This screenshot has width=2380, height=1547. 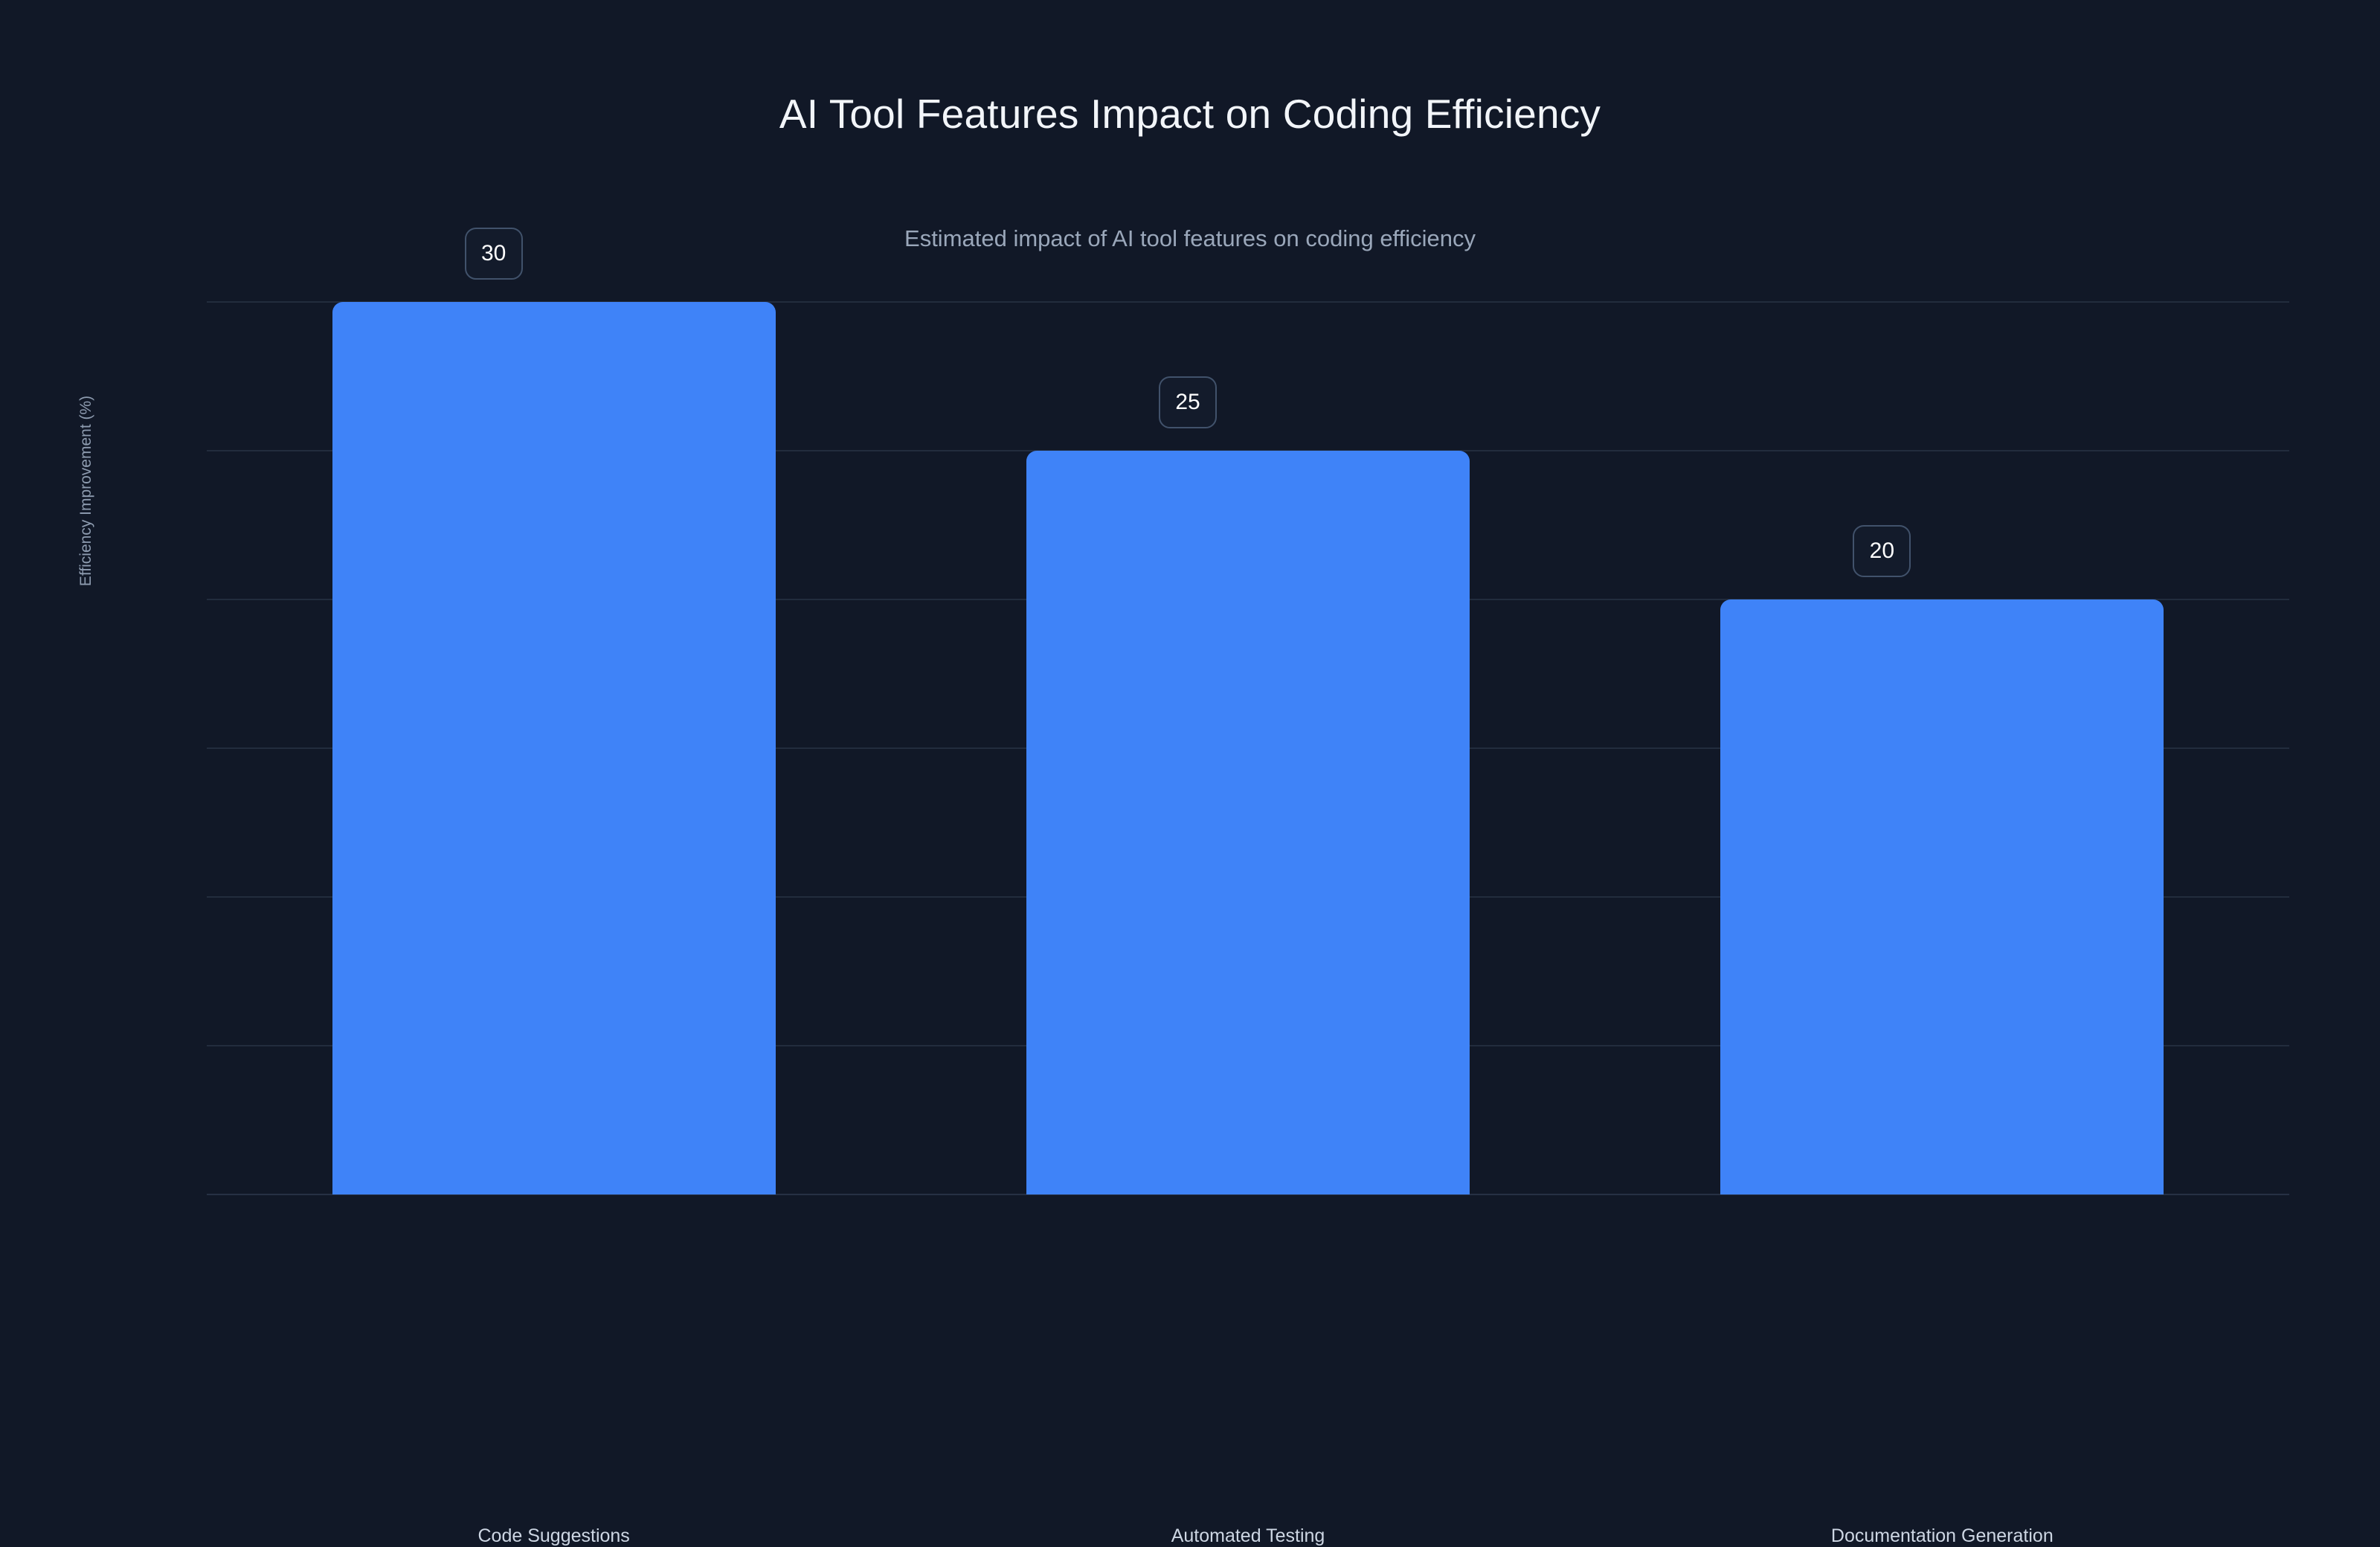 What do you see at coordinates (494, 254) in the screenshot?
I see `bar-value-badge: 30` at bounding box center [494, 254].